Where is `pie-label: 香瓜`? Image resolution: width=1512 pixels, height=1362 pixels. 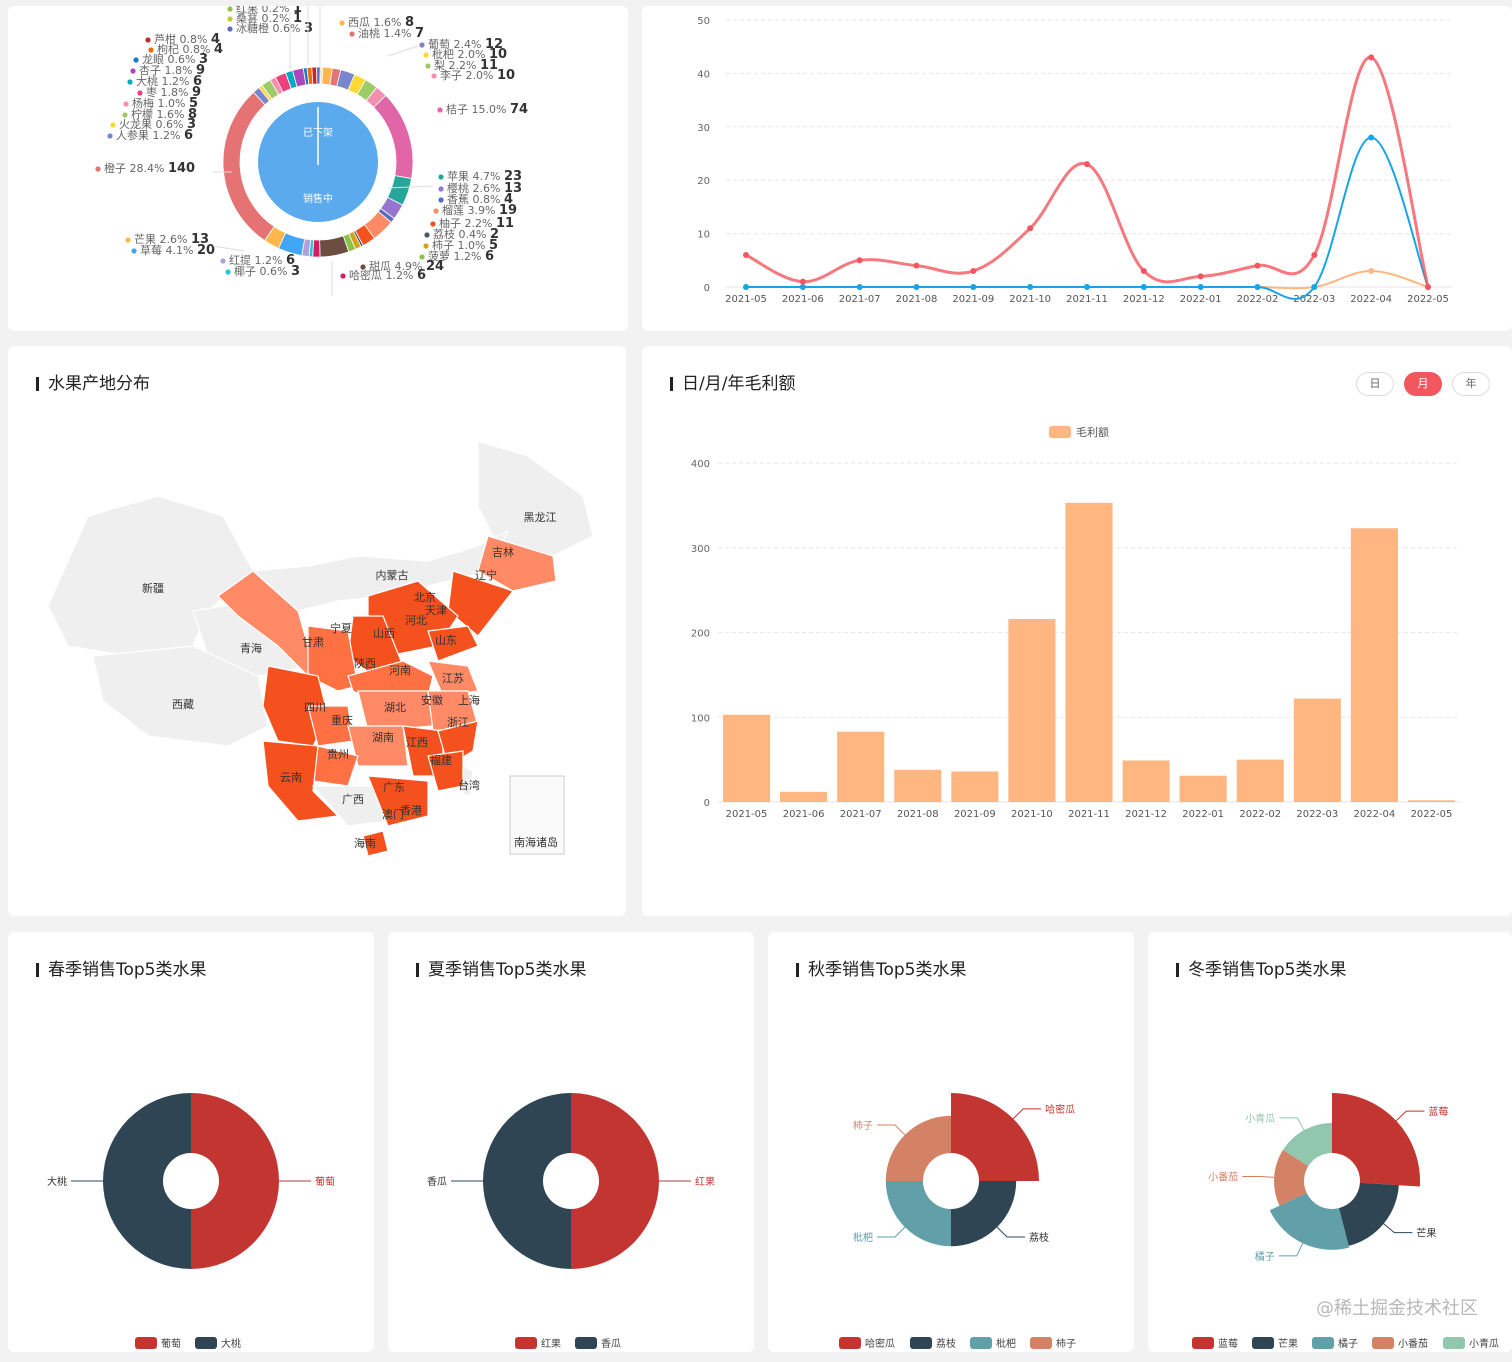 pie-label: 香瓜 is located at coordinates (437, 1182).